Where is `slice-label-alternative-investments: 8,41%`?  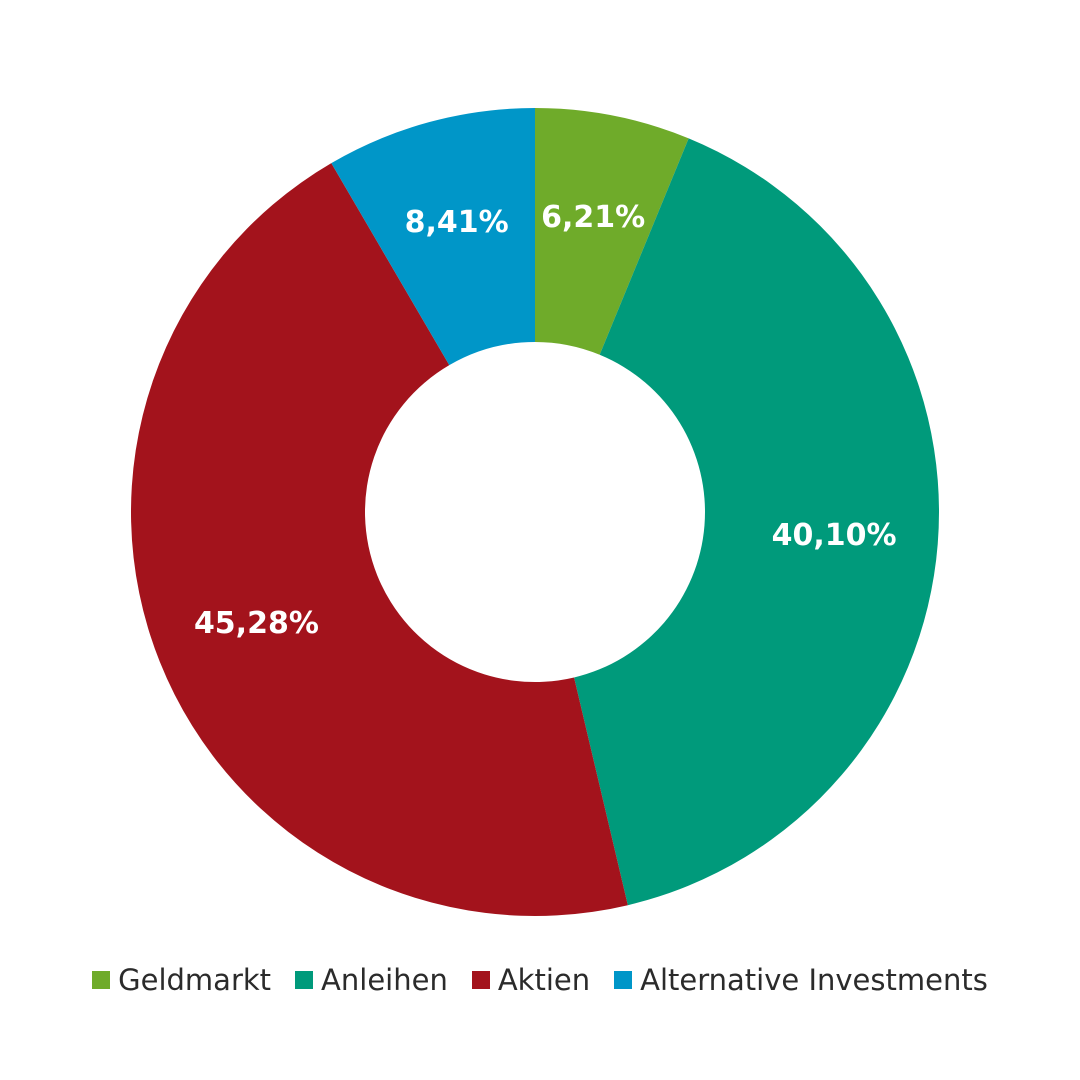
slice-label-alternative-investments: 8,41% is located at coordinates (457, 222).